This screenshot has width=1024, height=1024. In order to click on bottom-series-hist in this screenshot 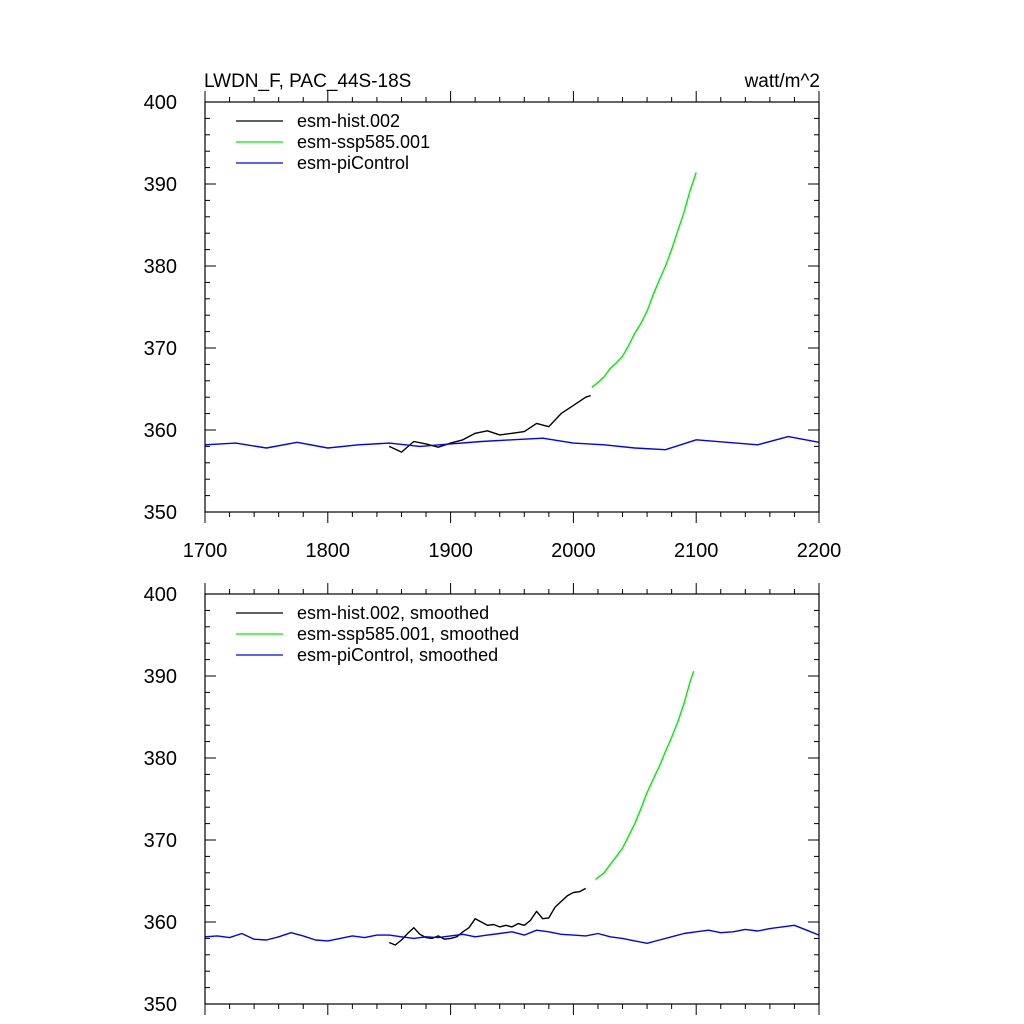, I will do `click(487, 916)`.